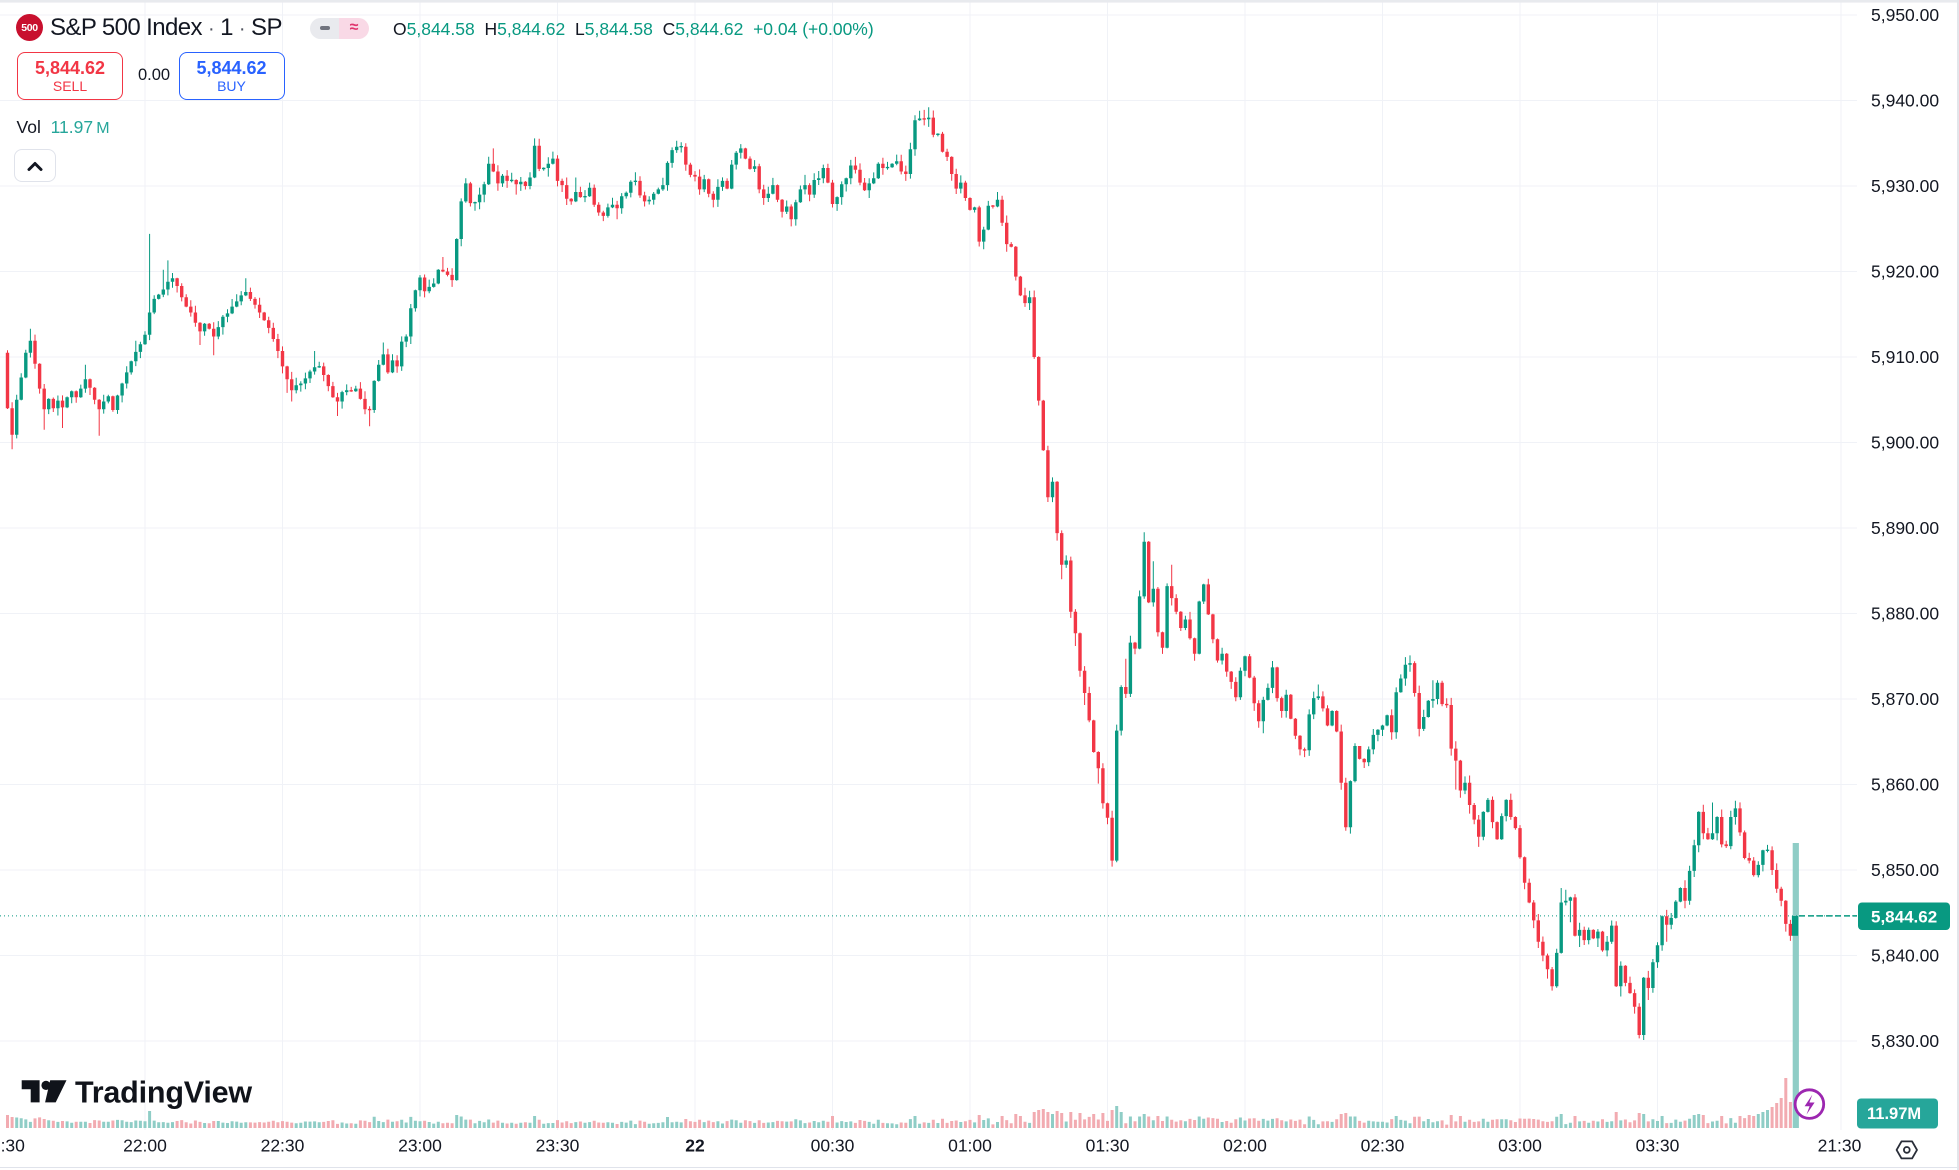 This screenshot has height=1170, width=1959. I want to click on svg-text: 03:00, so click(1520, 1146).